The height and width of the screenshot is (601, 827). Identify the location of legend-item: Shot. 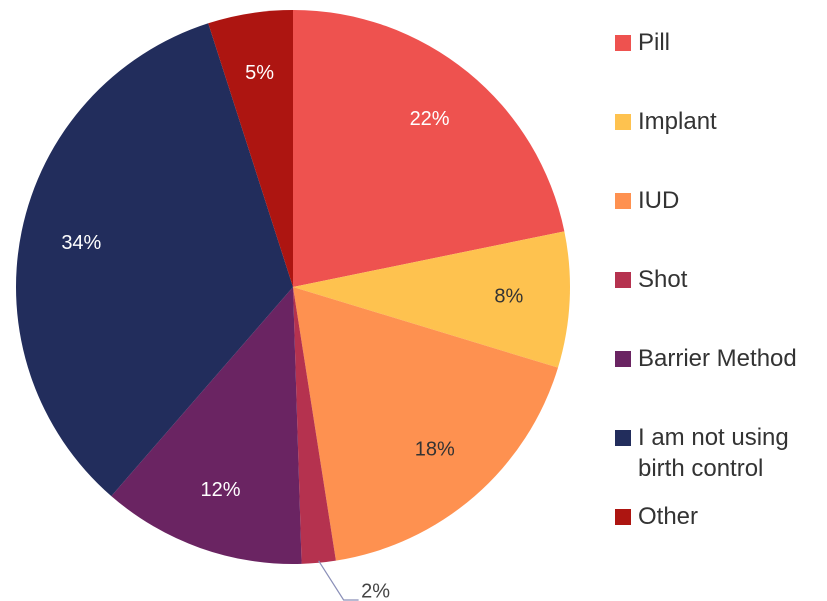
(715, 279).